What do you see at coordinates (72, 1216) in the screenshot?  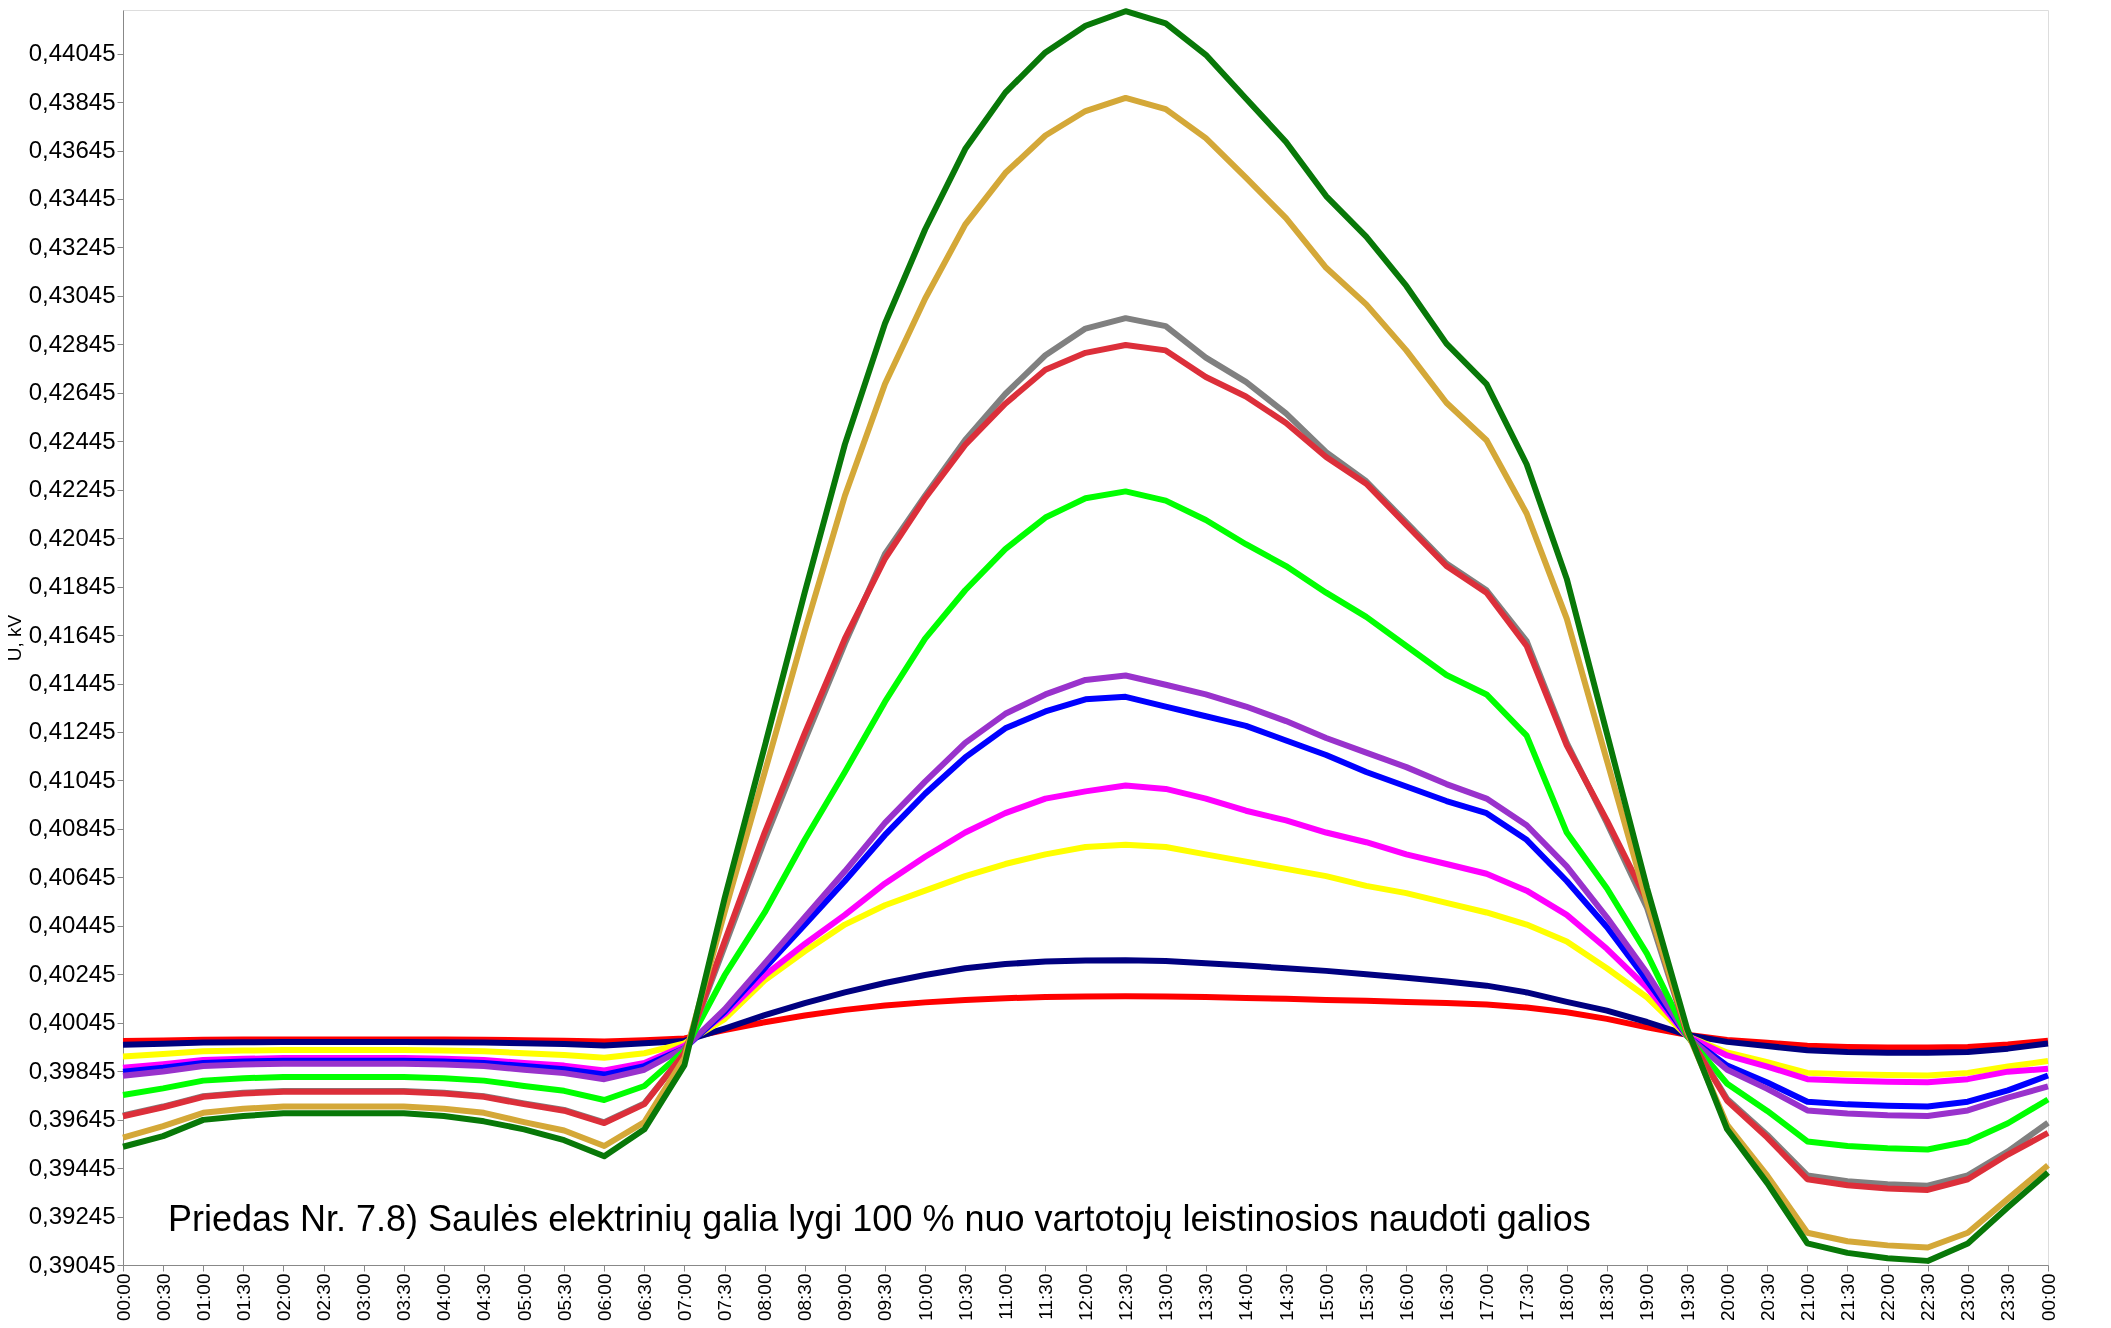 I see `y-tick-label: 0,39245` at bounding box center [72, 1216].